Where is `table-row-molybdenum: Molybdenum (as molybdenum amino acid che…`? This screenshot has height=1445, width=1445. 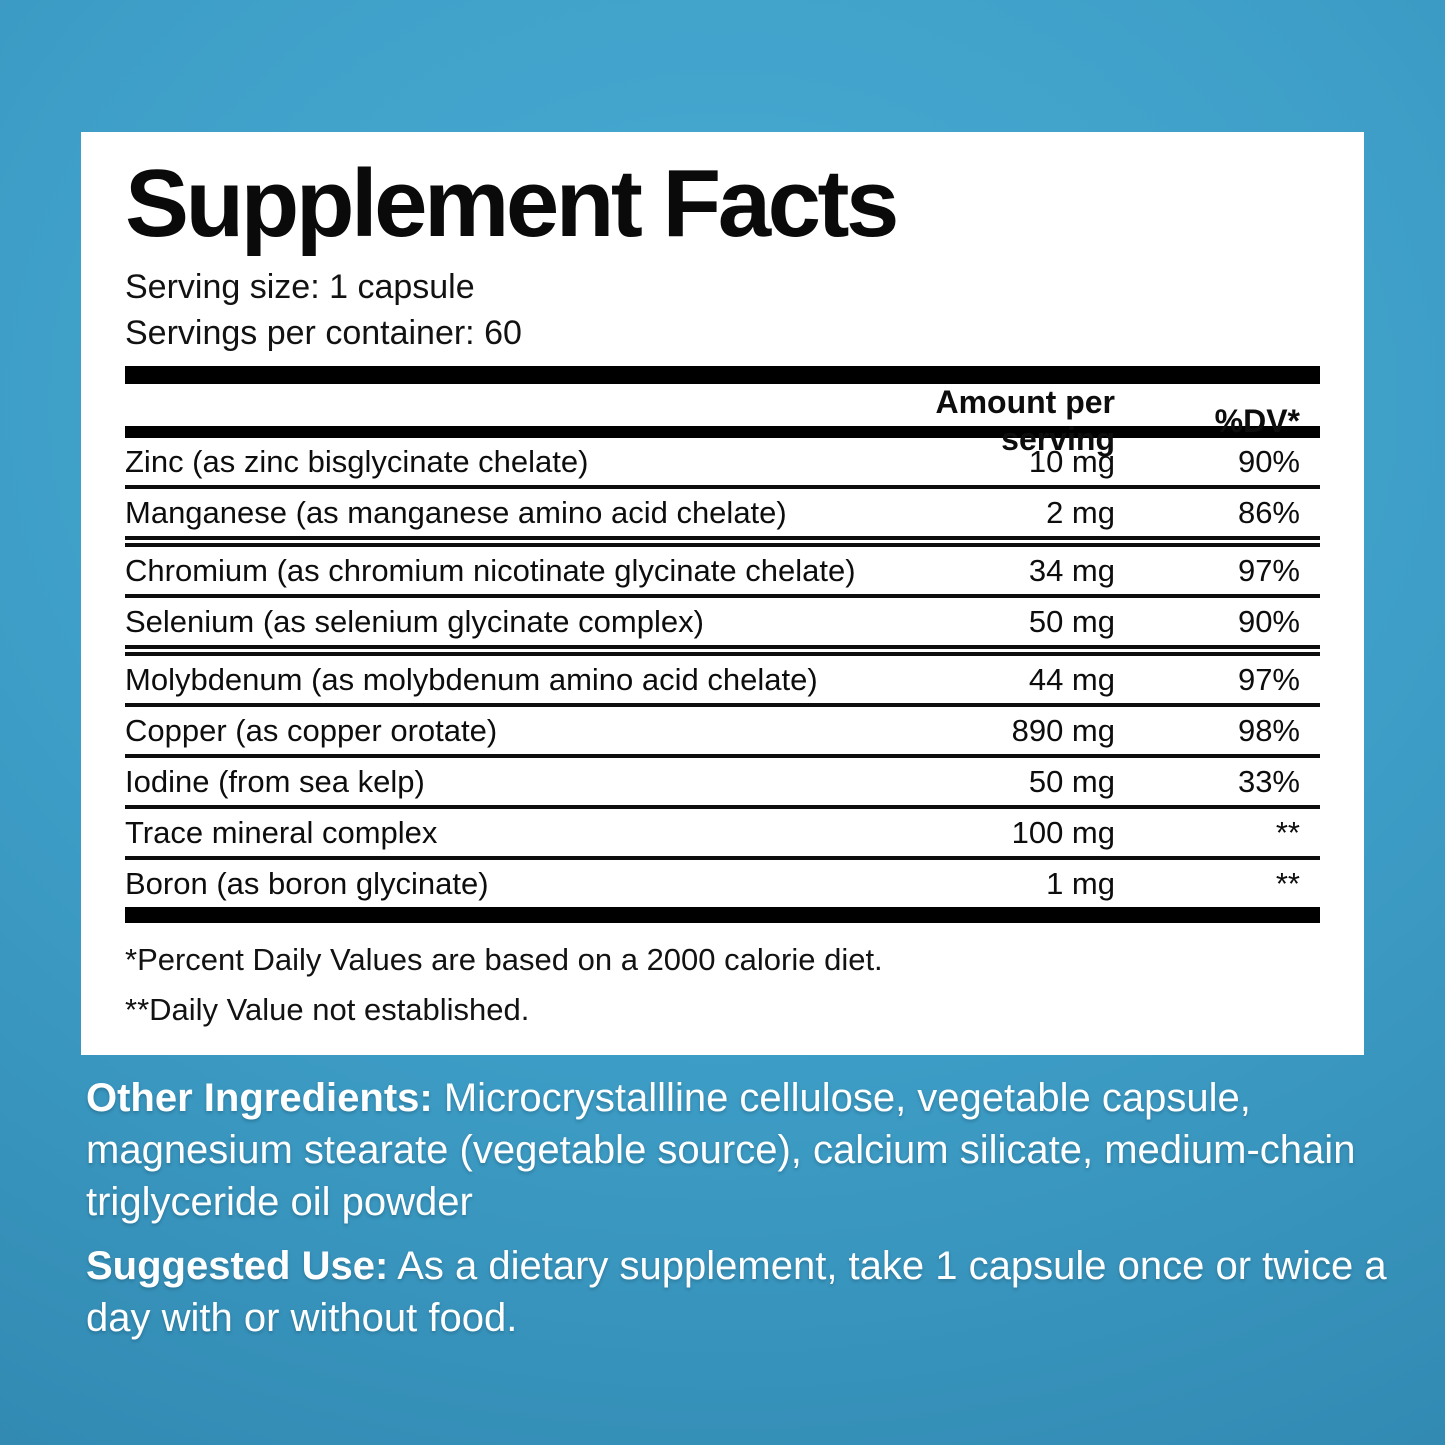
table-row-molybdenum: Molybdenum (as molybdenum amino acid che… is located at coordinates (722, 679).